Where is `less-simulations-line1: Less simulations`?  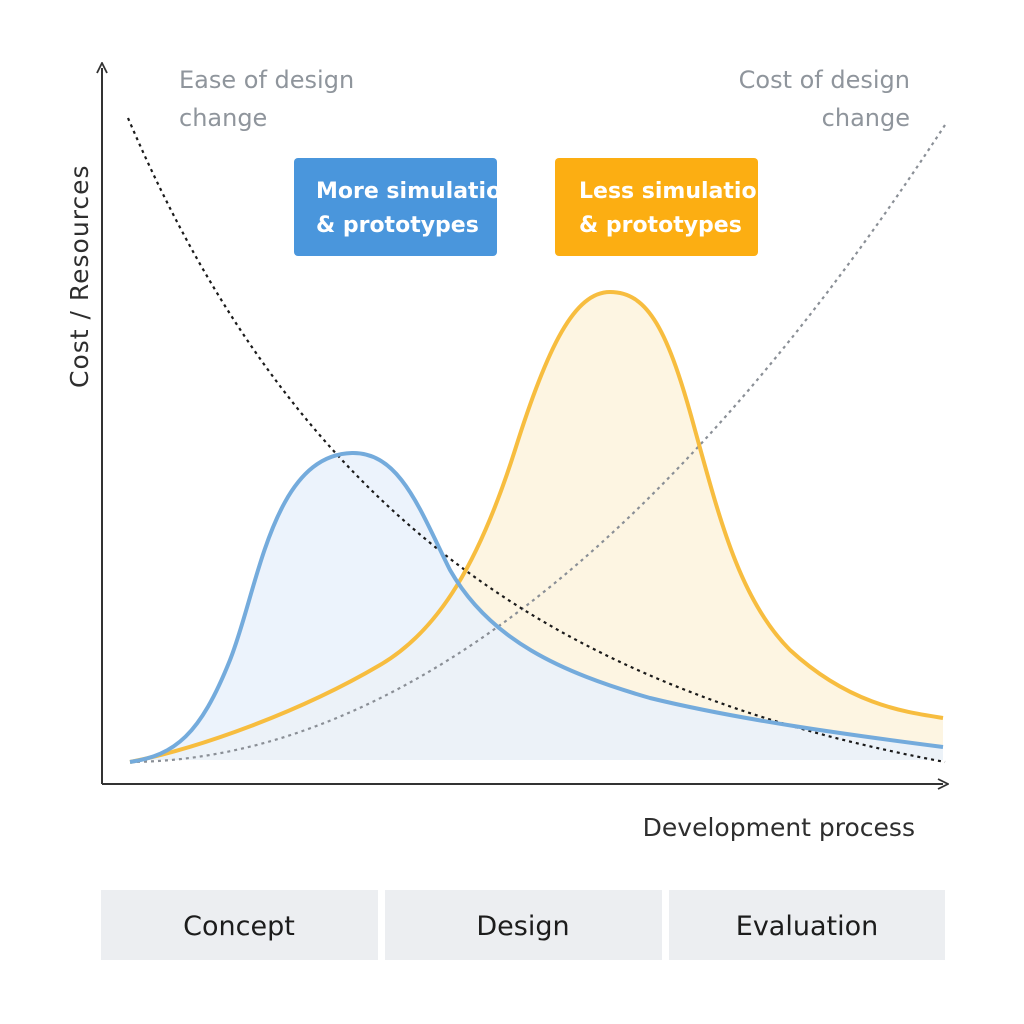 less-simulations-line1: Less simulations is located at coordinates (682, 191).